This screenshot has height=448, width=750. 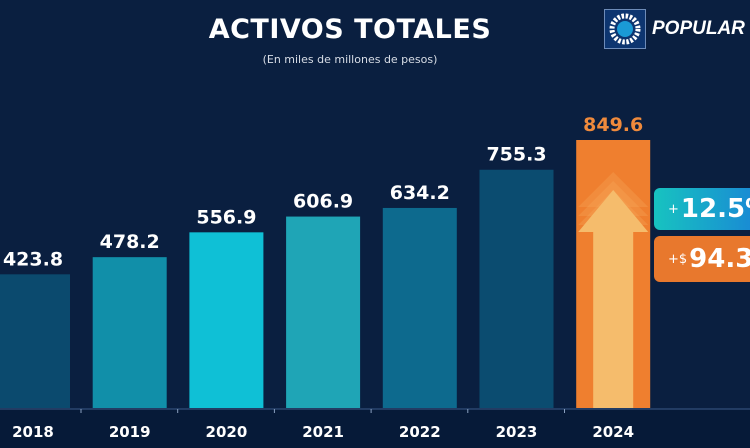 What do you see at coordinates (613, 299) in the screenshot?
I see `up-arrow-icon` at bounding box center [613, 299].